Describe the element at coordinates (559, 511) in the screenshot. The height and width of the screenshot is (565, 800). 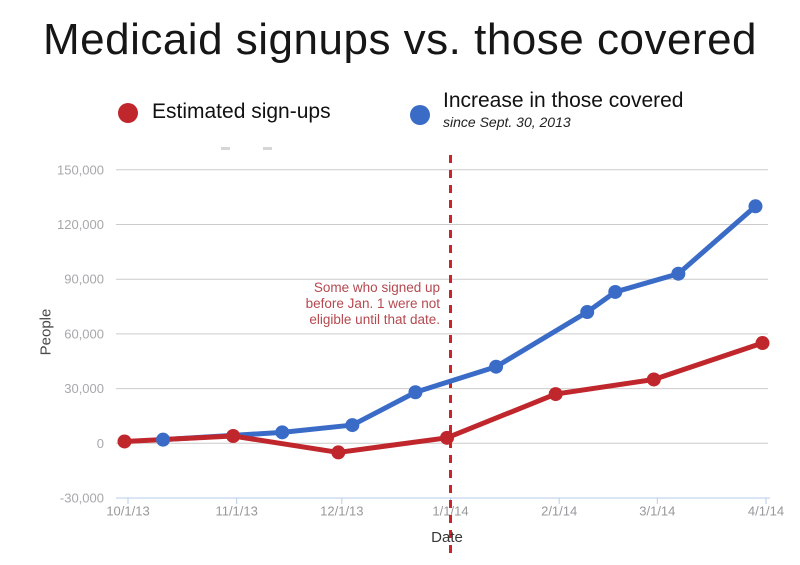
I see `x-tick-label: 2/1/14` at that location.